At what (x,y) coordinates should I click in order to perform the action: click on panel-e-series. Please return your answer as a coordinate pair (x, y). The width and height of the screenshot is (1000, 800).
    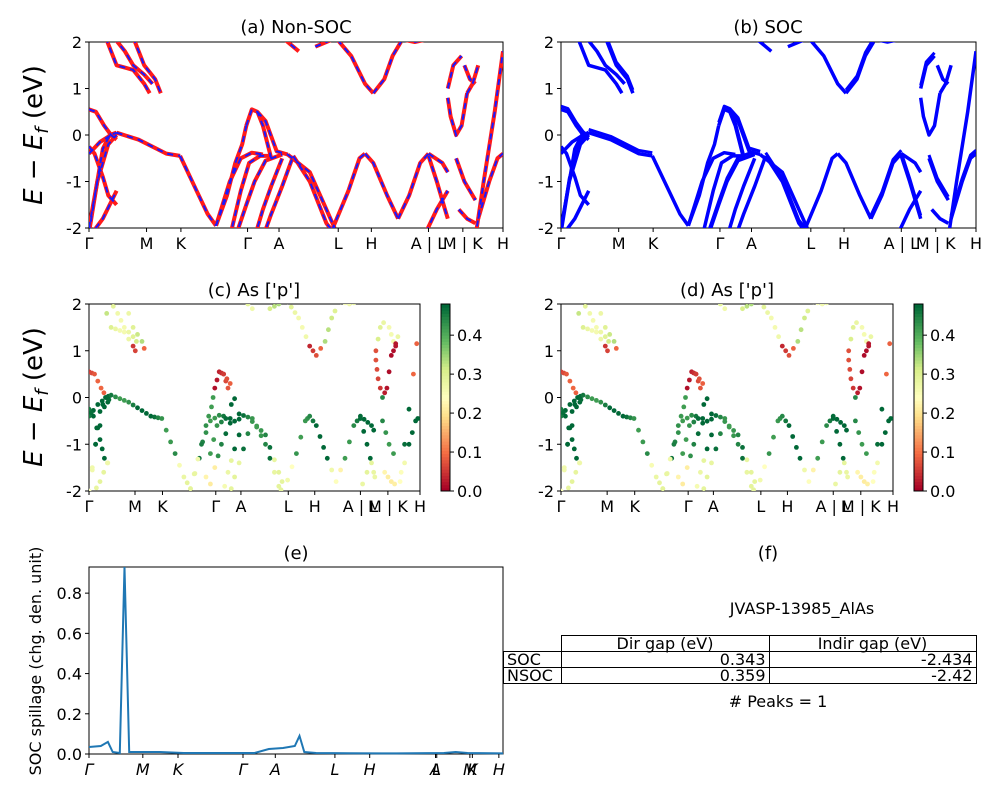
    Looking at the image, I should click on (296, 660).